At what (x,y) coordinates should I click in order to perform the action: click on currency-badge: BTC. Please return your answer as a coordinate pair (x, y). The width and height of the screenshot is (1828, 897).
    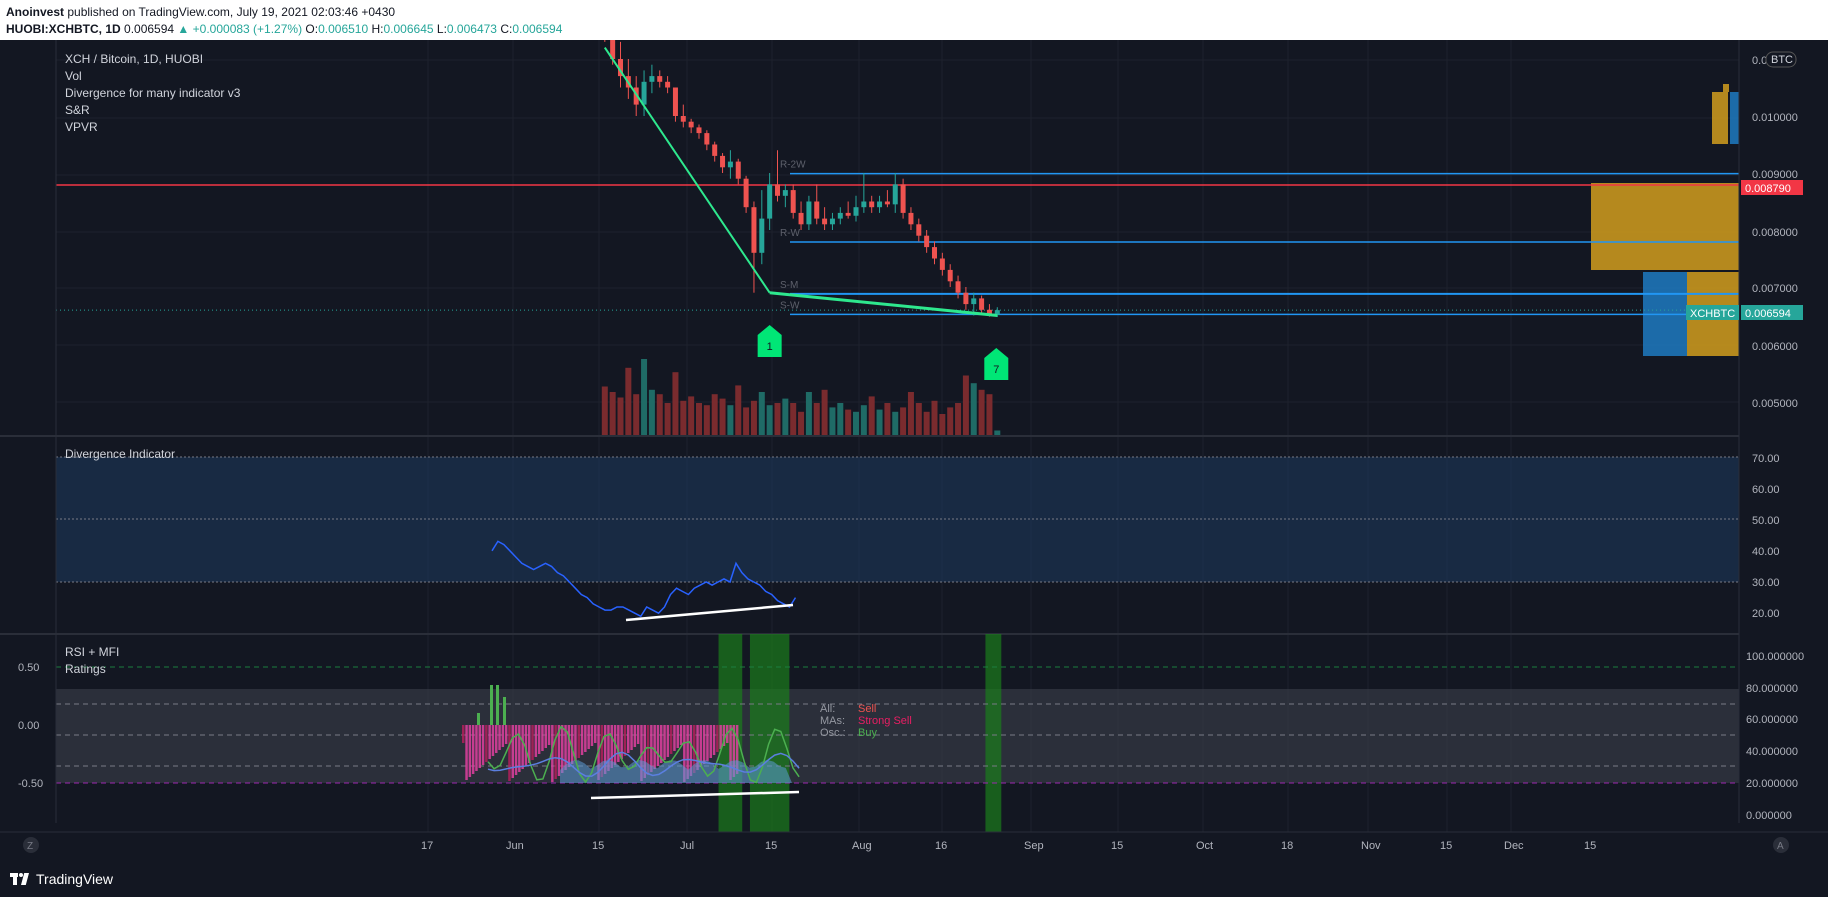
    Looking at the image, I should click on (1781, 59).